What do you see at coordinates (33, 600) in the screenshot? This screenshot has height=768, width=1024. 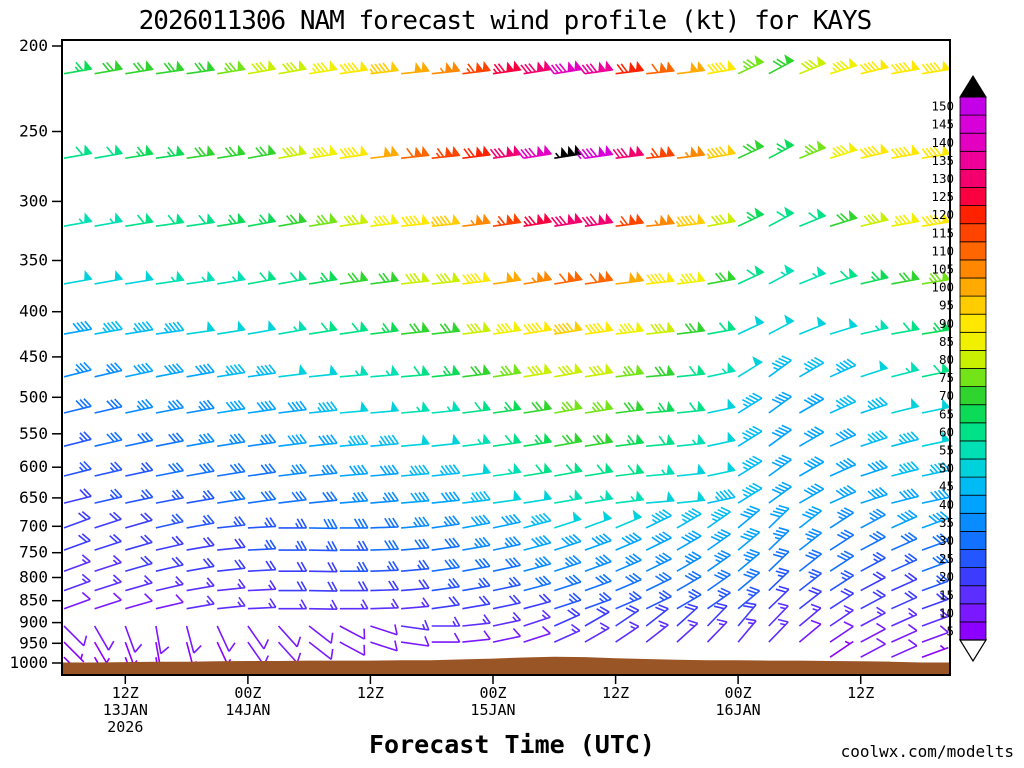 I see `pressure-tick-label: 850` at bounding box center [33, 600].